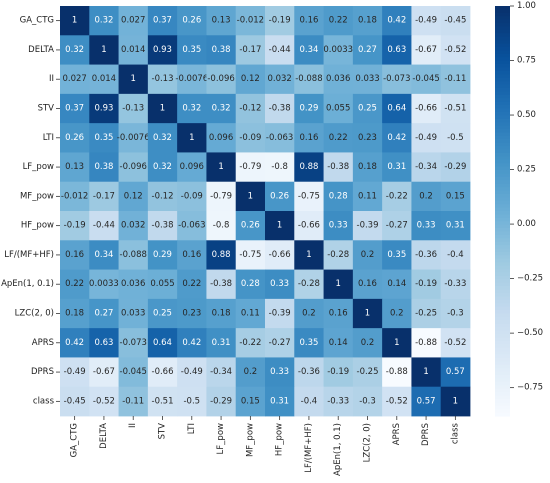  I want to click on cell-value-label: 0.096, so click(221, 138).